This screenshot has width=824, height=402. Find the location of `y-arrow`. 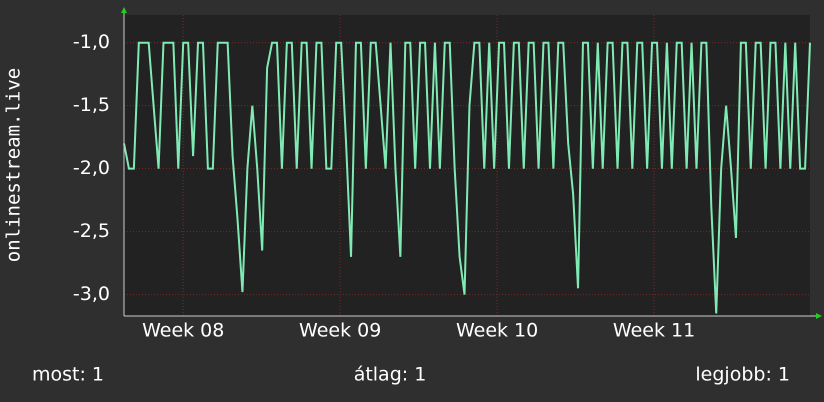

y-arrow is located at coordinates (124, 10).